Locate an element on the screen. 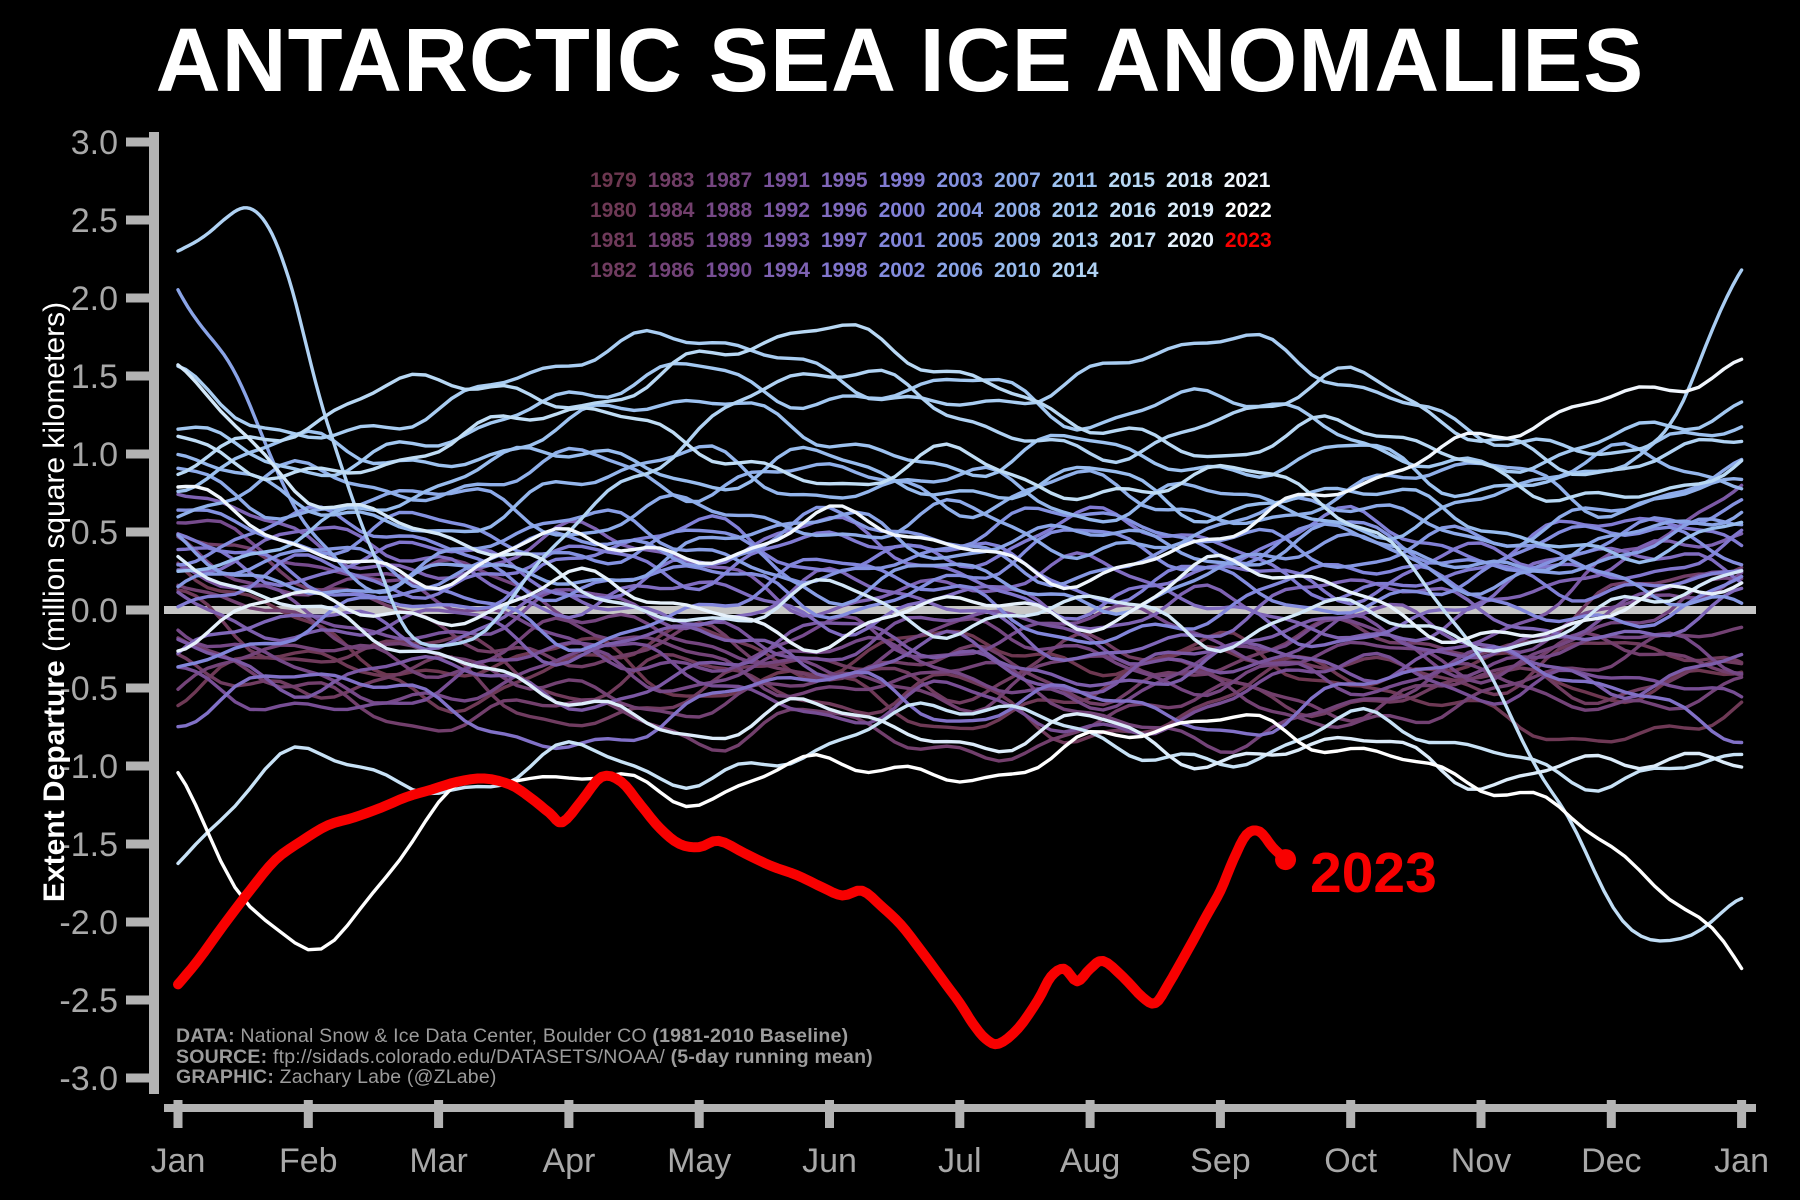 Image resolution: width=1800 pixels, height=1200 pixels. footer-segment-bold: (5-day running mean) is located at coordinates (771, 1056).